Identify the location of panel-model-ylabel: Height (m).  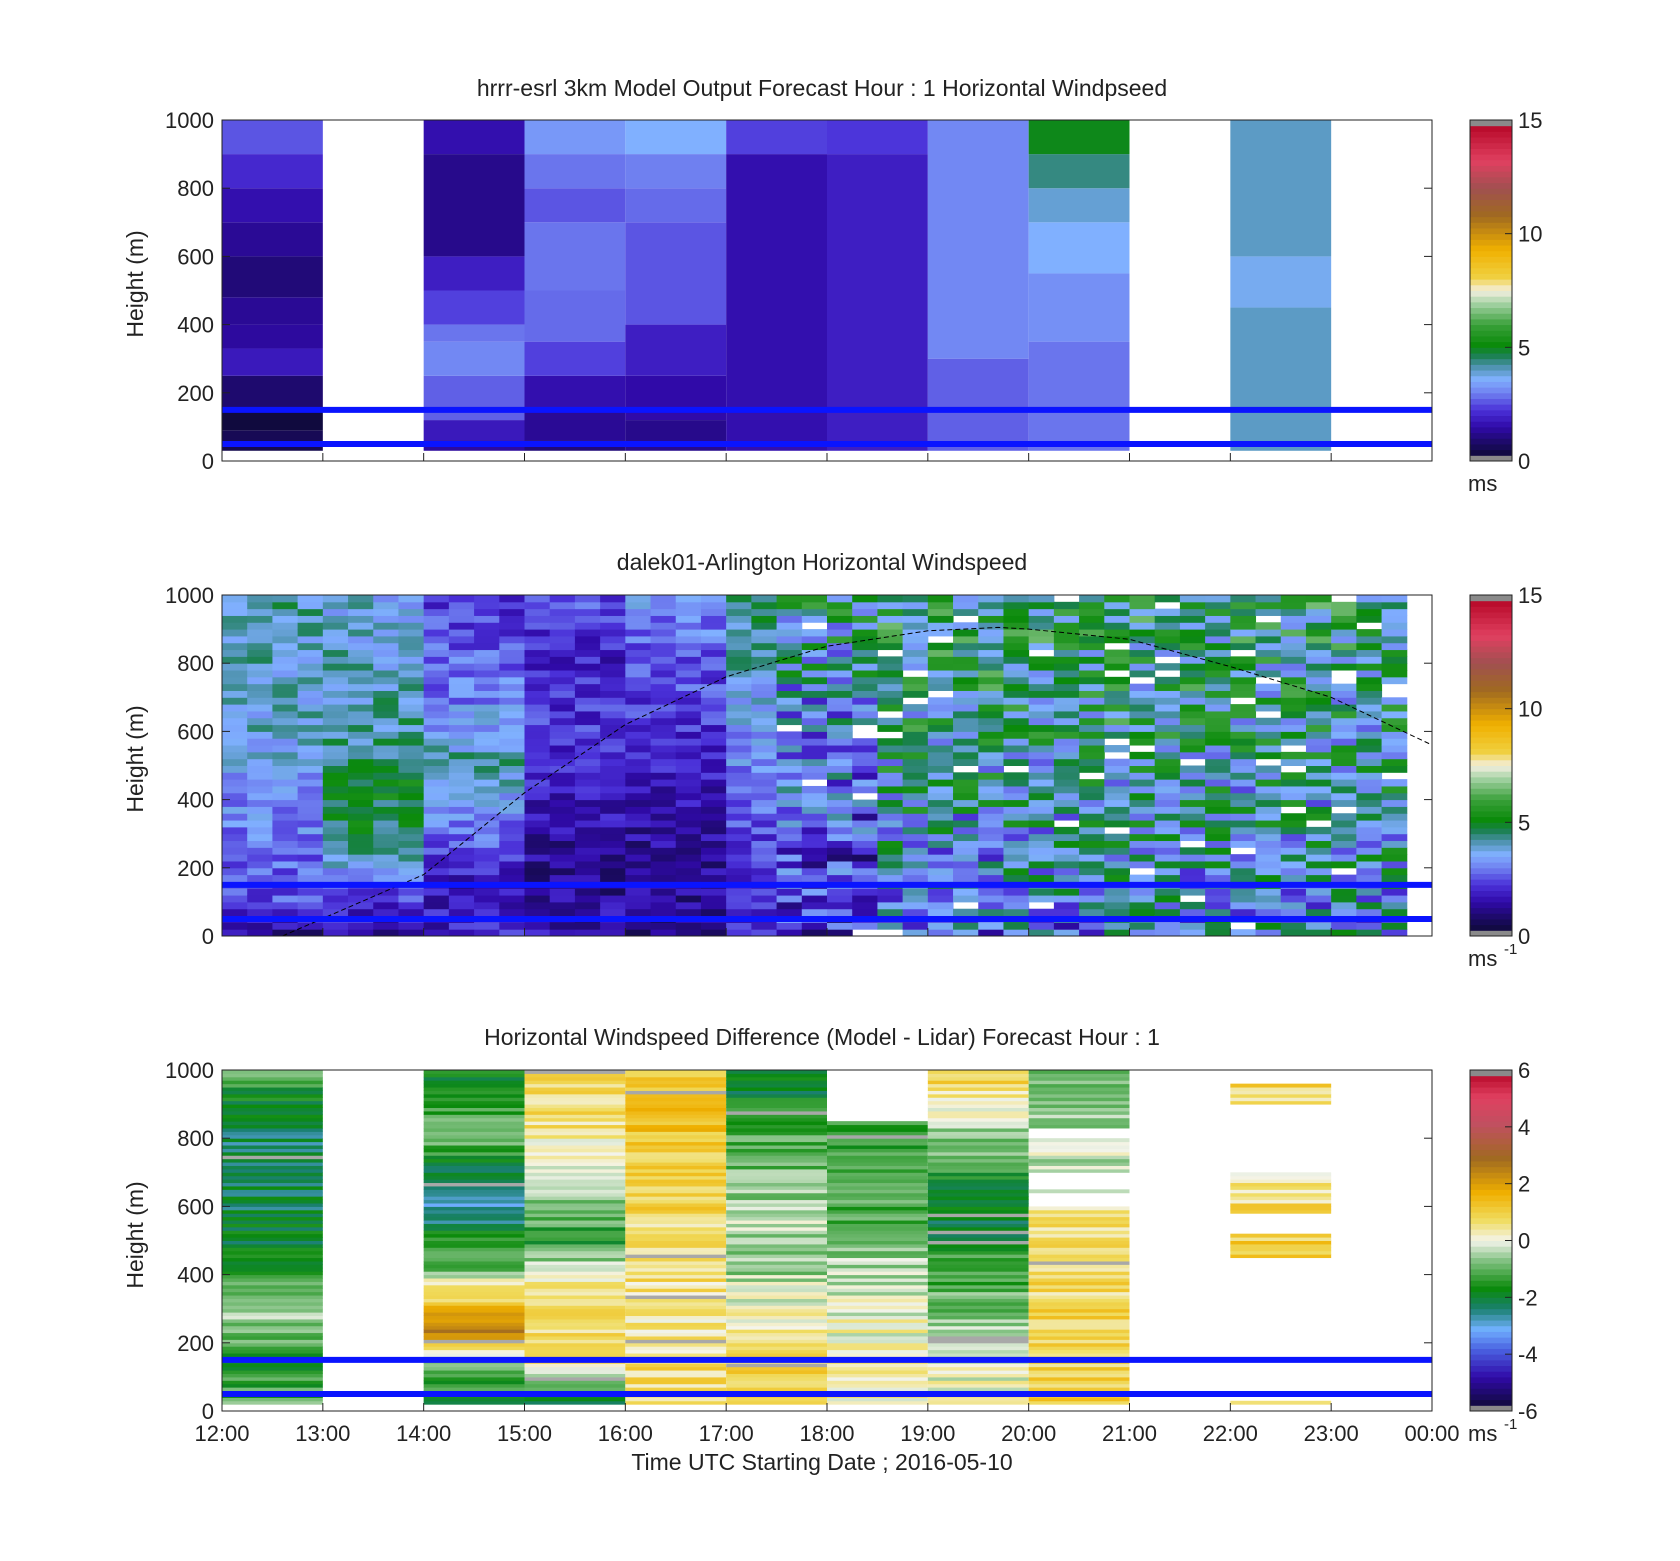
(135, 283).